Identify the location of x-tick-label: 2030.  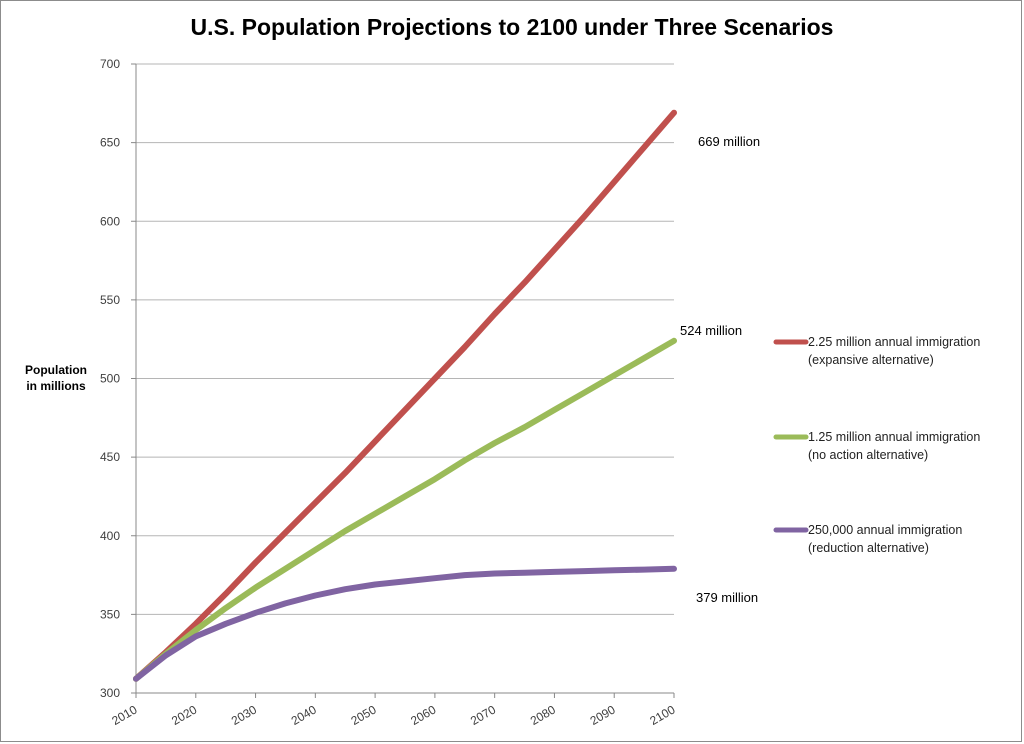
(244, 715).